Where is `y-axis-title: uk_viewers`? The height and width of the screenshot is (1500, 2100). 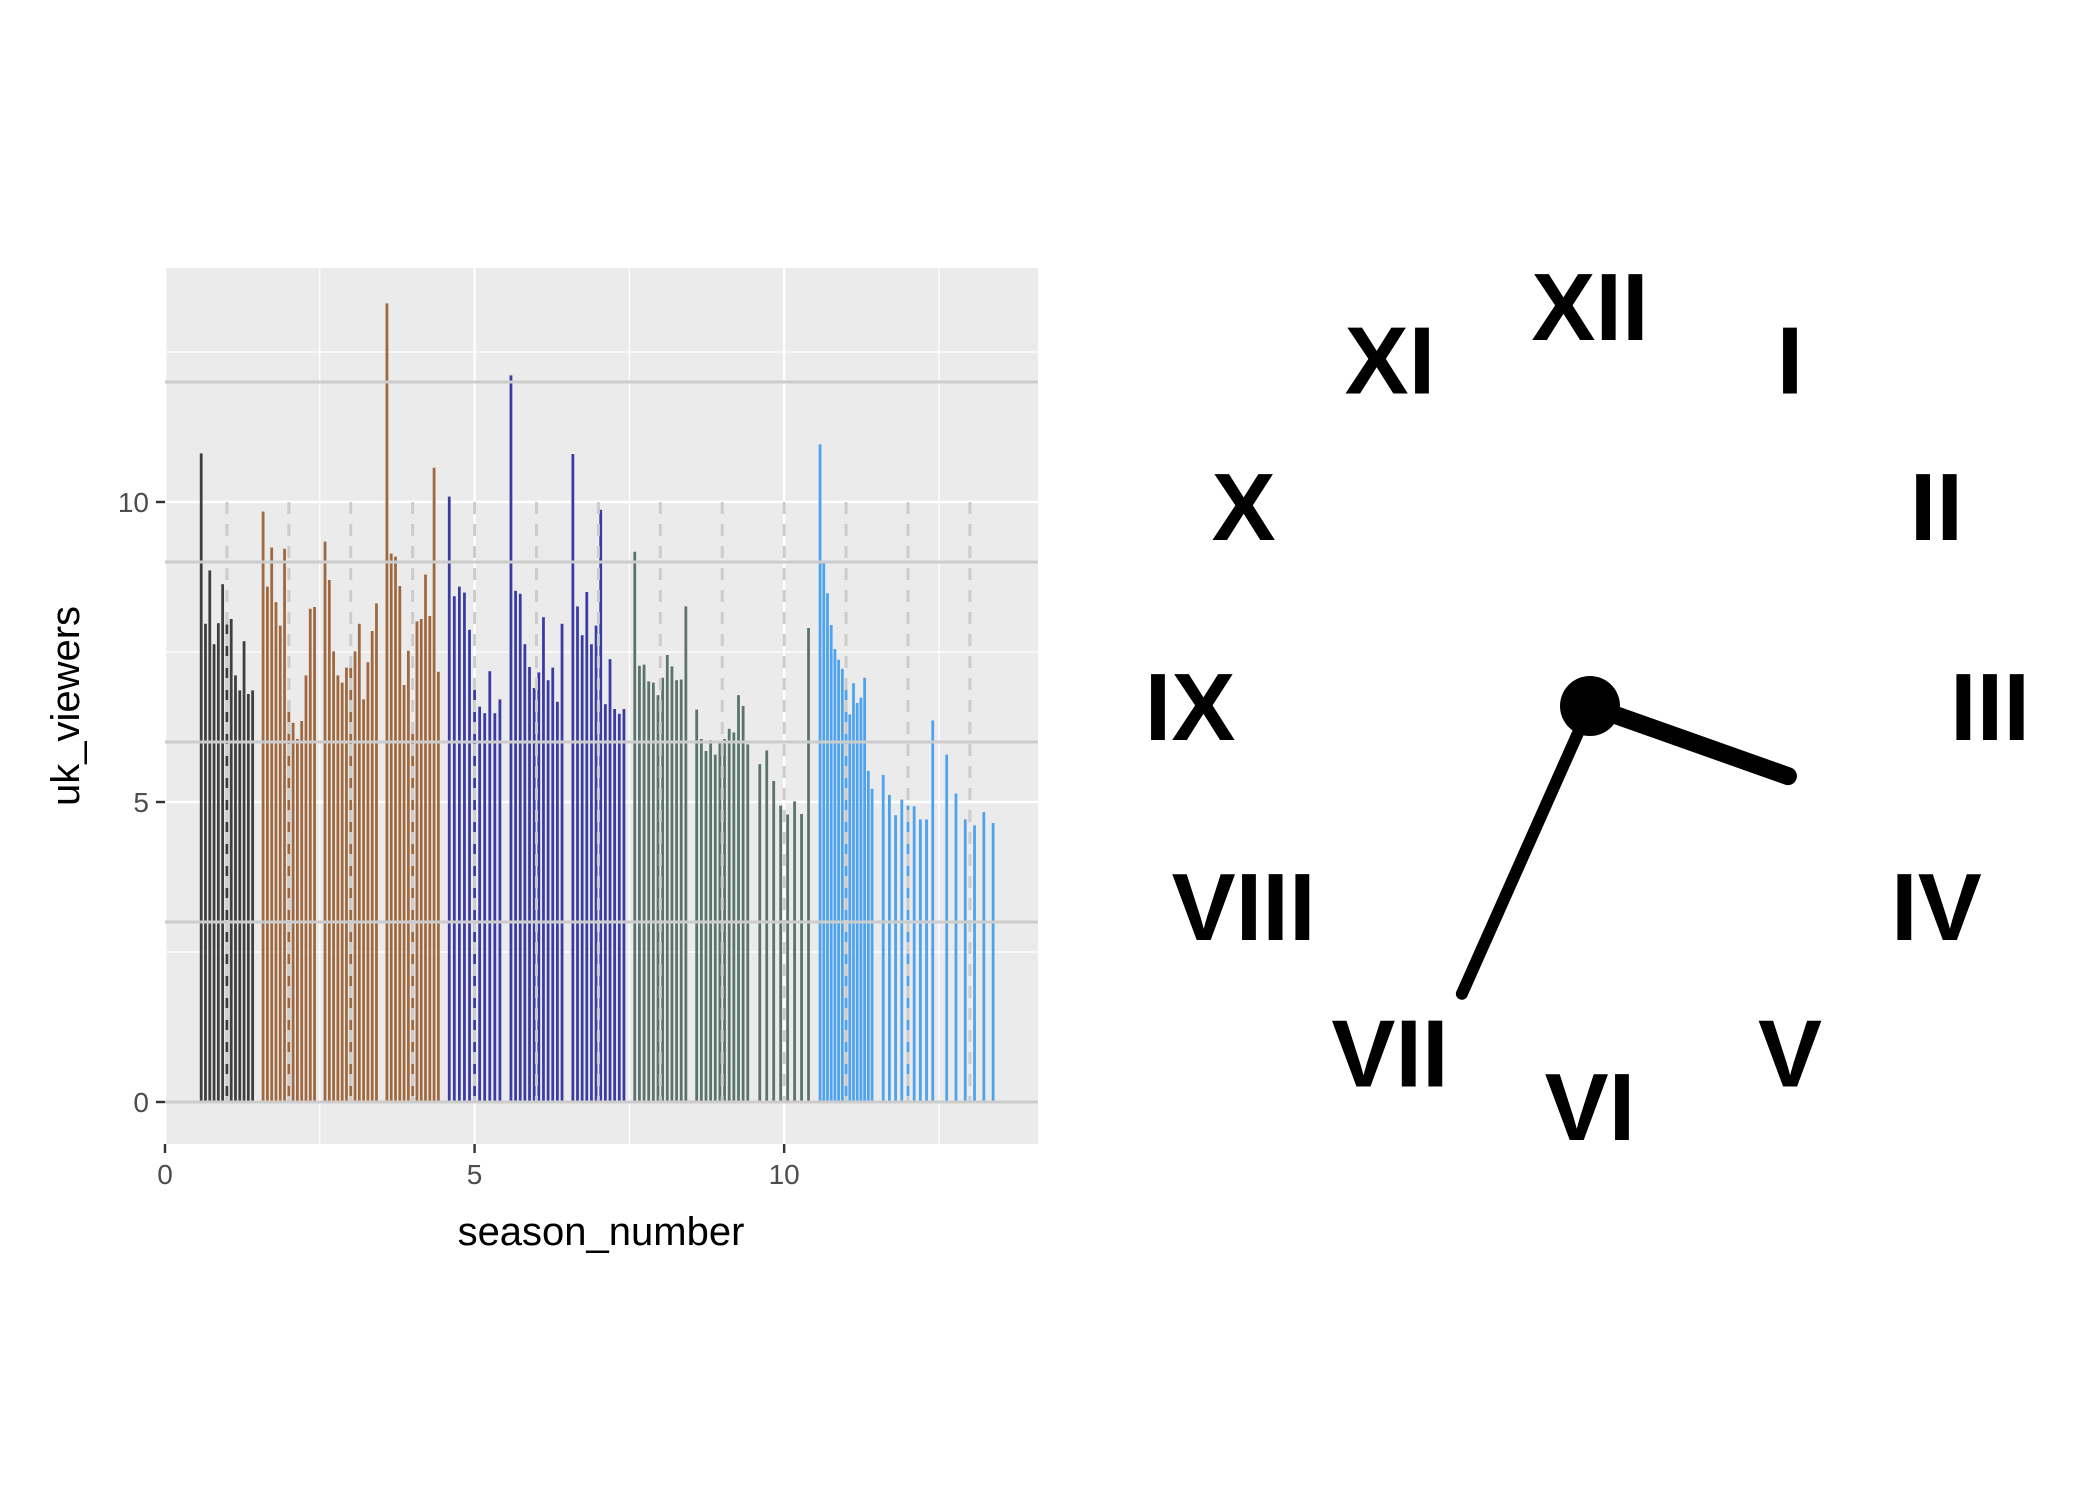 y-axis-title: uk_viewers is located at coordinates (66, 706).